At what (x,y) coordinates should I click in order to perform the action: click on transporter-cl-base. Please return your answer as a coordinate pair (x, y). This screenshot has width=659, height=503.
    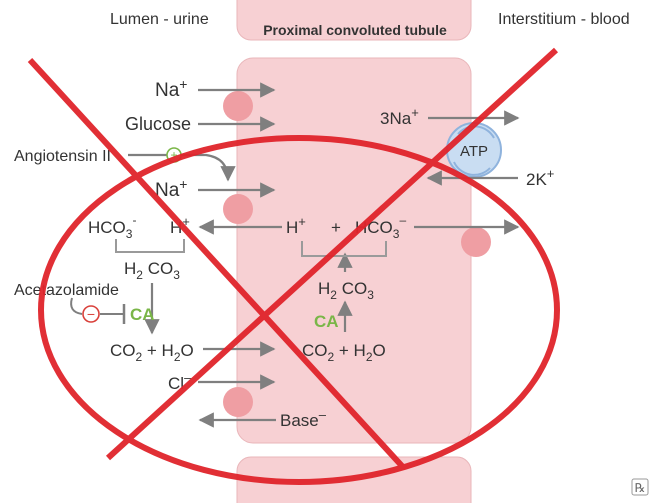
    Looking at the image, I should click on (238, 402).